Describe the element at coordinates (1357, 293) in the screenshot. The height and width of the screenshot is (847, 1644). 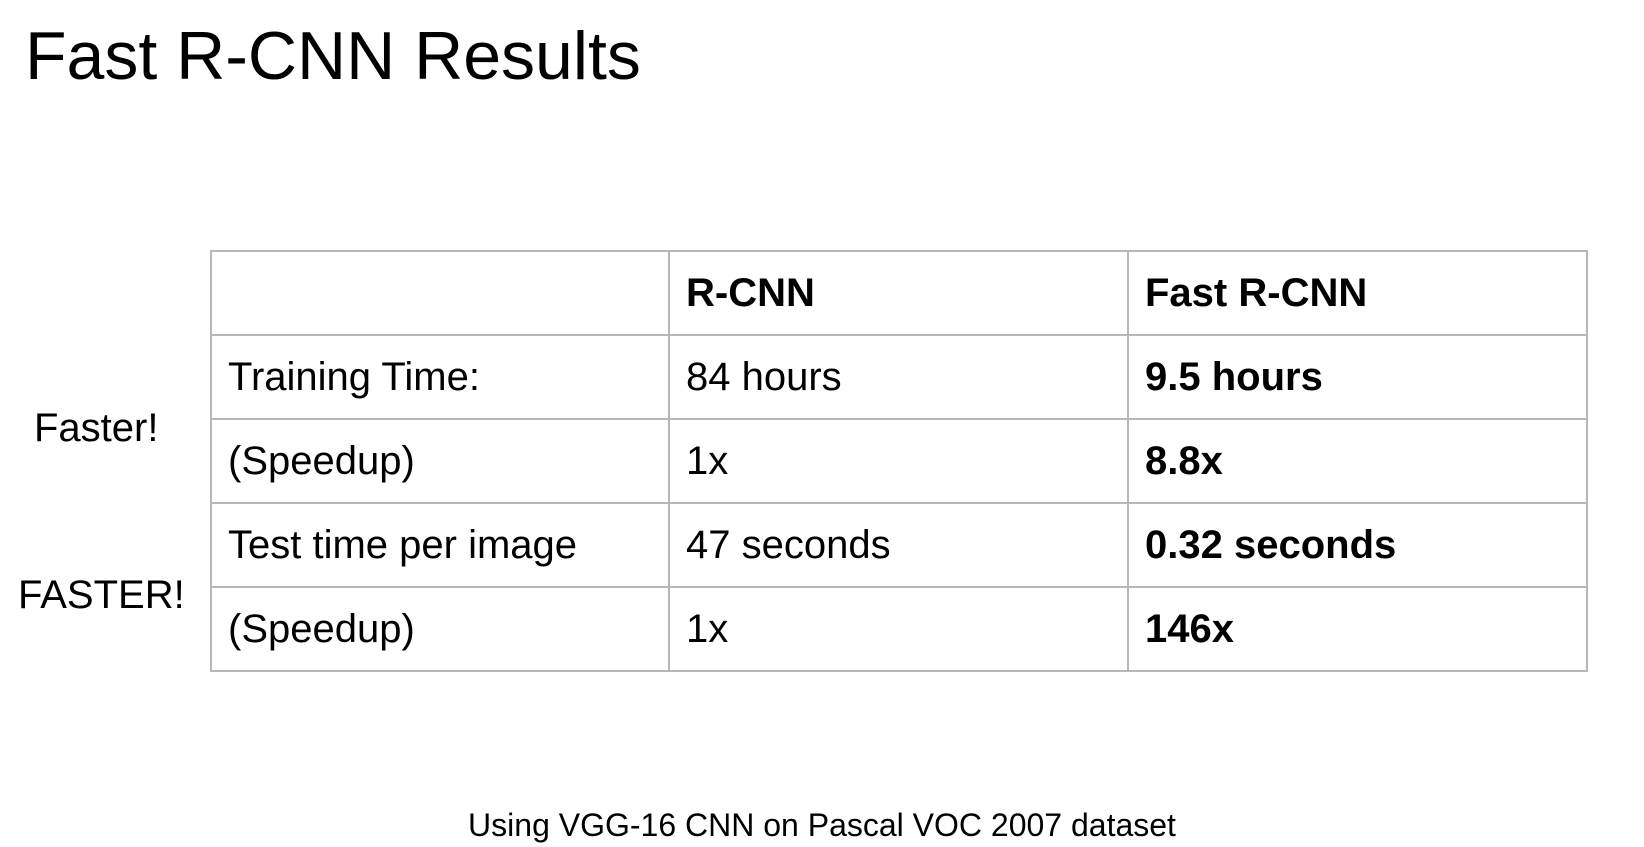
I see `header-fast-rcnn: Fast R-CNN` at that location.